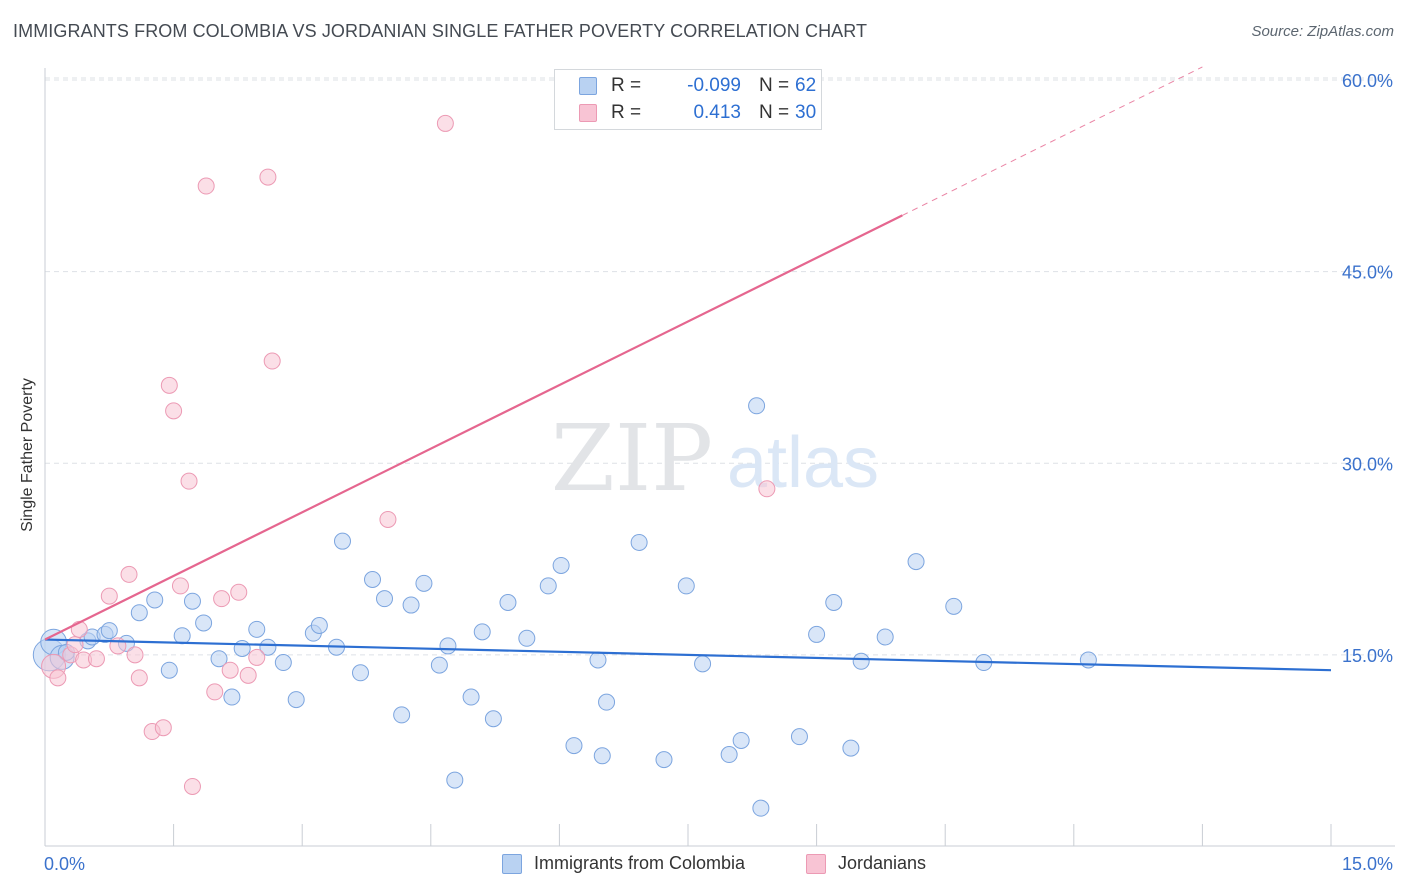  What do you see at coordinates (640, 863) in the screenshot?
I see `legend-label: Immigrants from Colombia` at bounding box center [640, 863].